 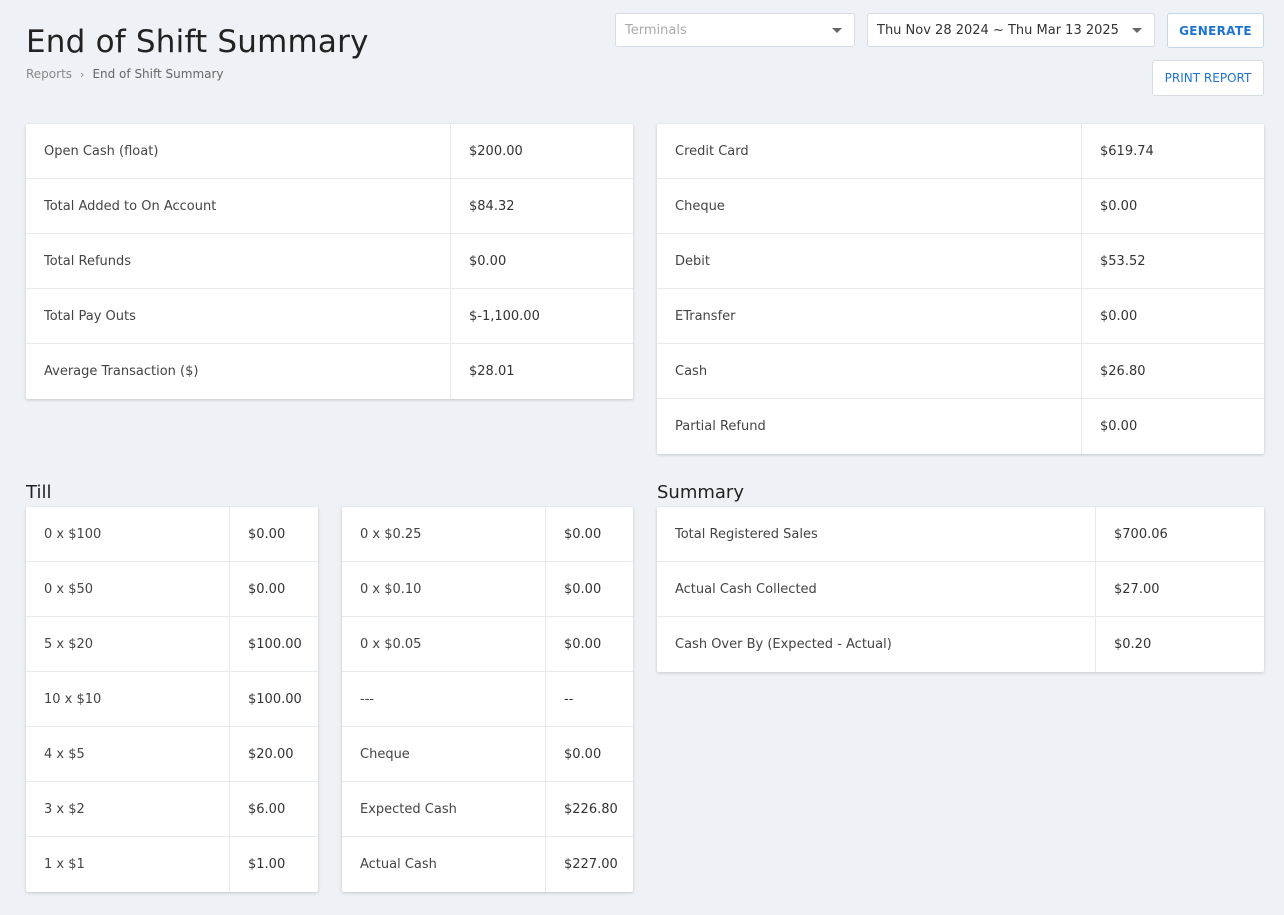 I want to click on row-label: 0 x $0.10, so click(x=444, y=589).